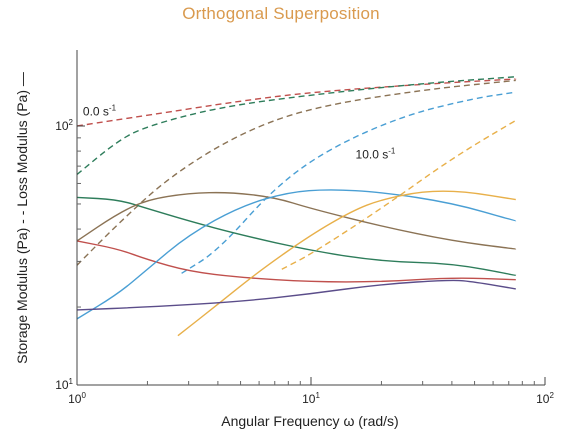 The height and width of the screenshot is (444, 562). I want to click on shear-rate-annotation: 0.0 s-1, so click(100, 110).